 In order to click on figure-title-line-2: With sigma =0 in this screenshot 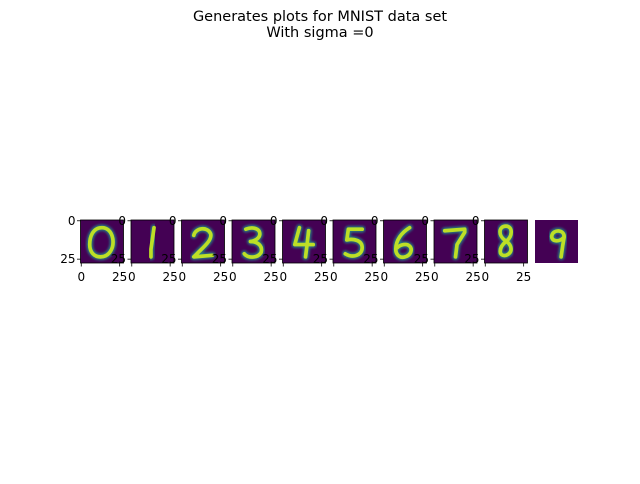, I will do `click(320, 33)`.